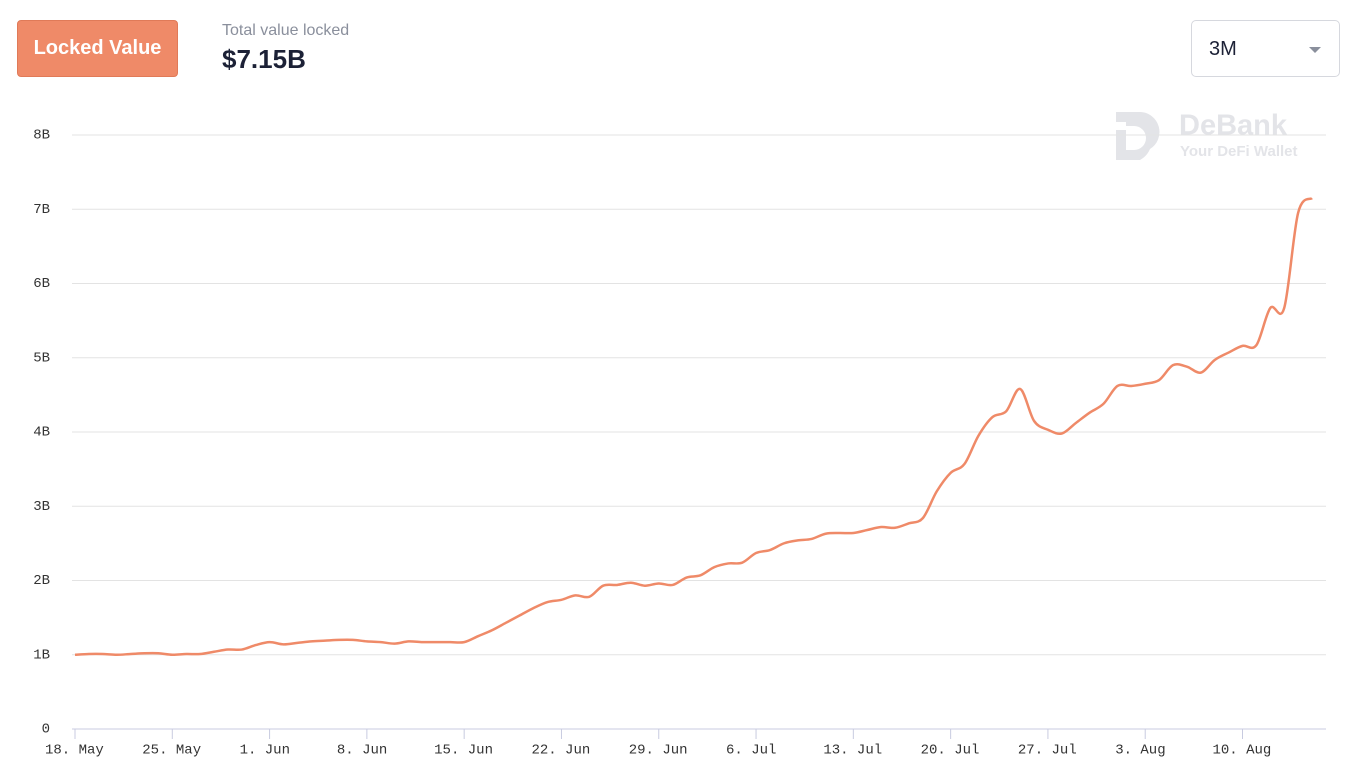 This screenshot has height=784, width=1358. What do you see at coordinates (362, 751) in the screenshot?
I see `x-tick-label: 8. Jun` at bounding box center [362, 751].